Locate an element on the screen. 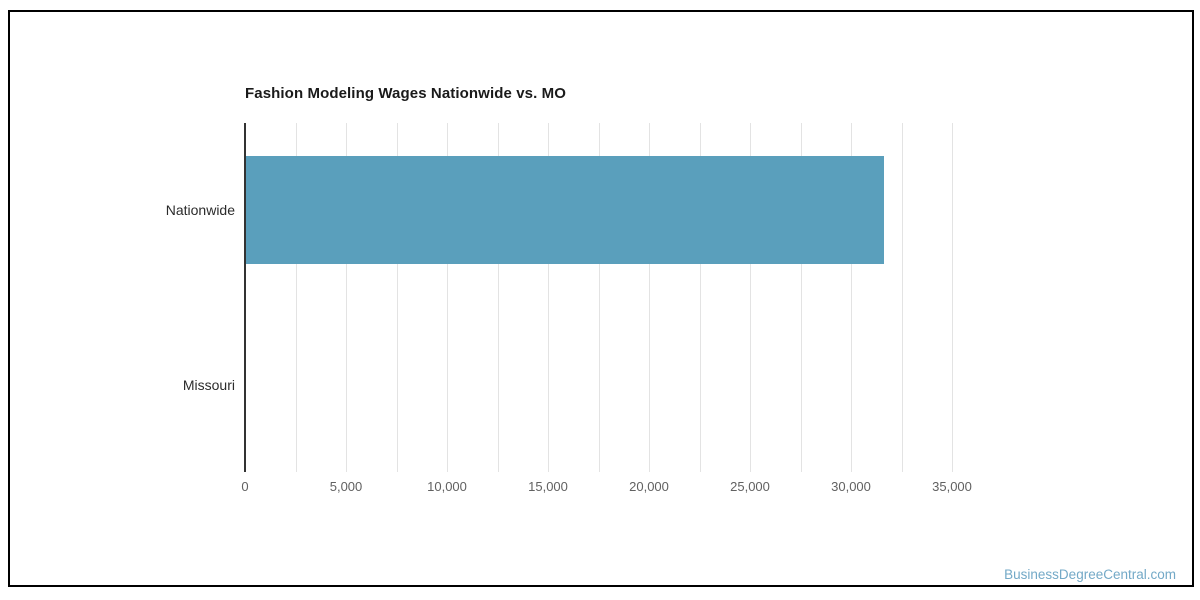 The width and height of the screenshot is (1200, 600). x-tick-label: 0 is located at coordinates (245, 486).